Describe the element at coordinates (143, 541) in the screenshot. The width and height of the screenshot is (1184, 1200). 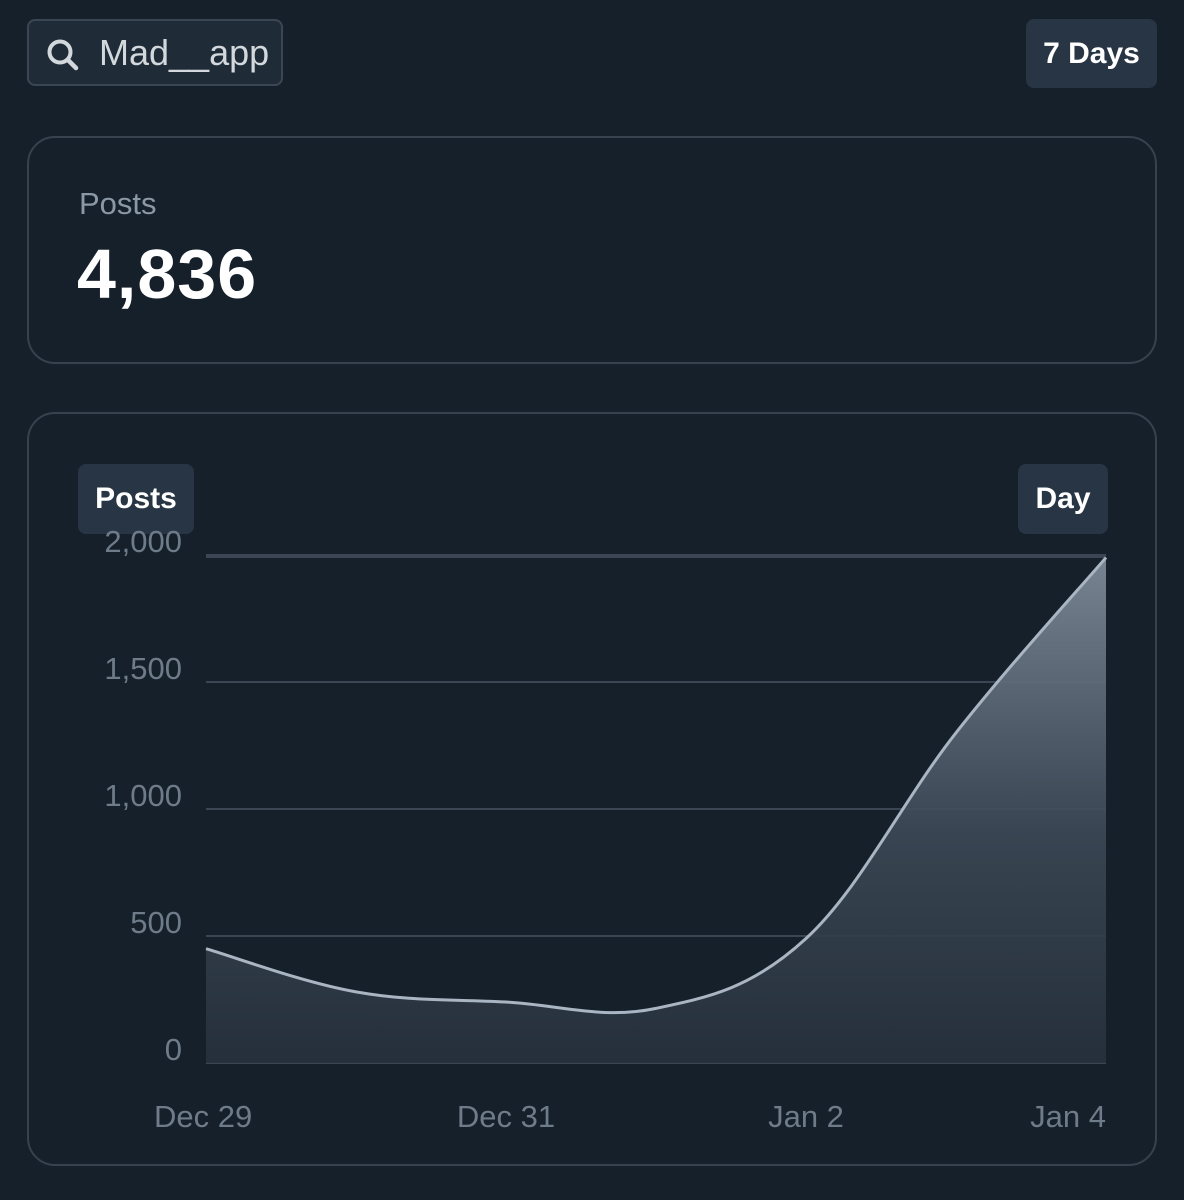
I see `y-tick-label: 2,000` at that location.